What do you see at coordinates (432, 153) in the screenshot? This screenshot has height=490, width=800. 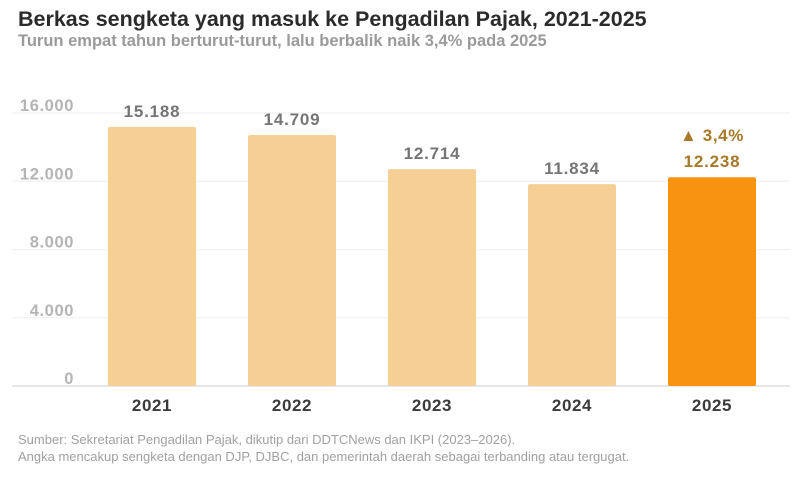 I see `bar-value-label: 12.714` at bounding box center [432, 153].